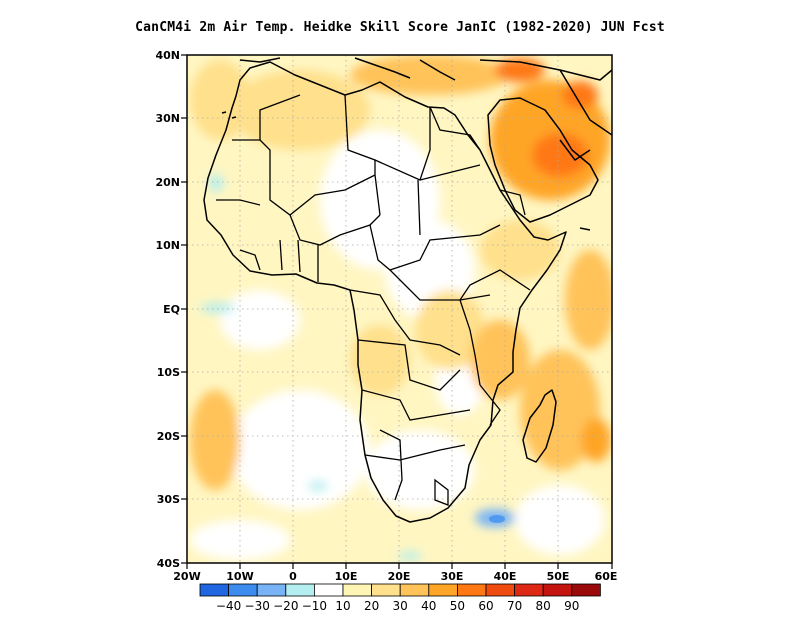 The image size is (800, 618). Describe the element at coordinates (257, 606) in the screenshot. I see `colorbar-label: −30` at that location.